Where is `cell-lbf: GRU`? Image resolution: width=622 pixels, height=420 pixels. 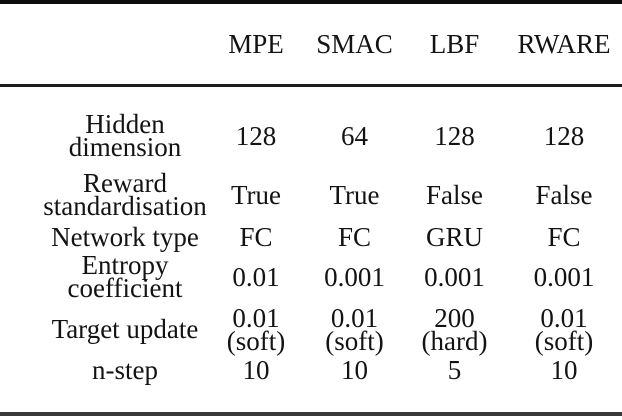
cell-lbf: GRU is located at coordinates (454, 236).